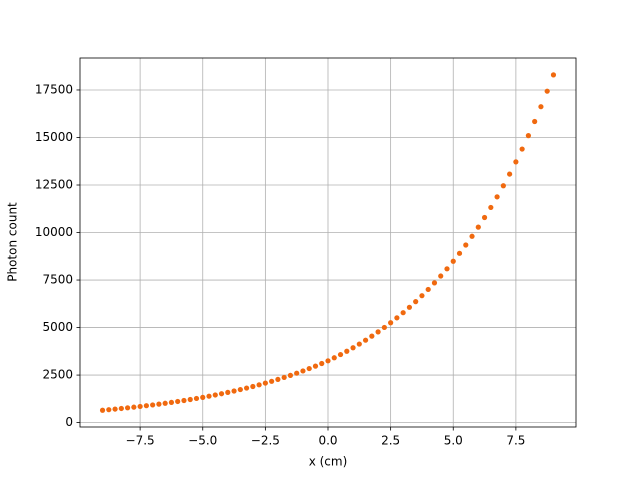 Image resolution: width=639 pixels, height=479 pixels. I want to click on x-tick-label: 0.0, so click(327, 441).